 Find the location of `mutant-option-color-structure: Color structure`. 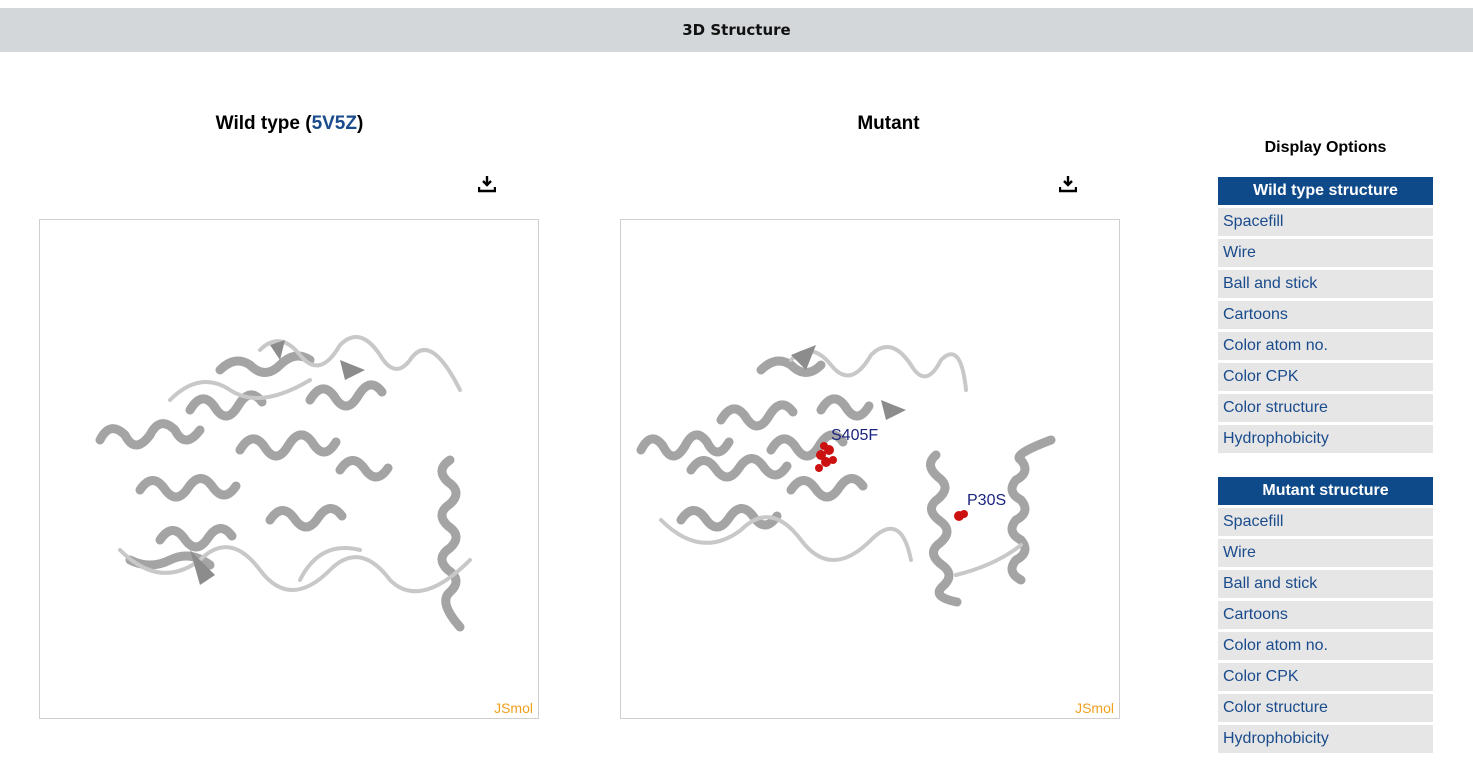

mutant-option-color-structure: Color structure is located at coordinates (1325, 708).